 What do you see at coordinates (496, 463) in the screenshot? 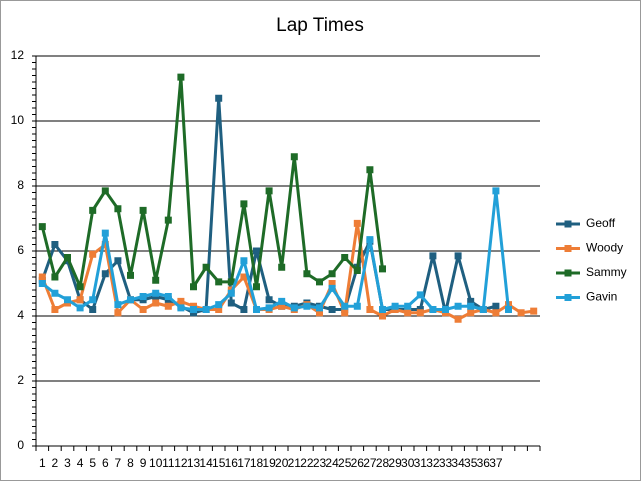
I see `x-tick-label: 37` at bounding box center [496, 463].